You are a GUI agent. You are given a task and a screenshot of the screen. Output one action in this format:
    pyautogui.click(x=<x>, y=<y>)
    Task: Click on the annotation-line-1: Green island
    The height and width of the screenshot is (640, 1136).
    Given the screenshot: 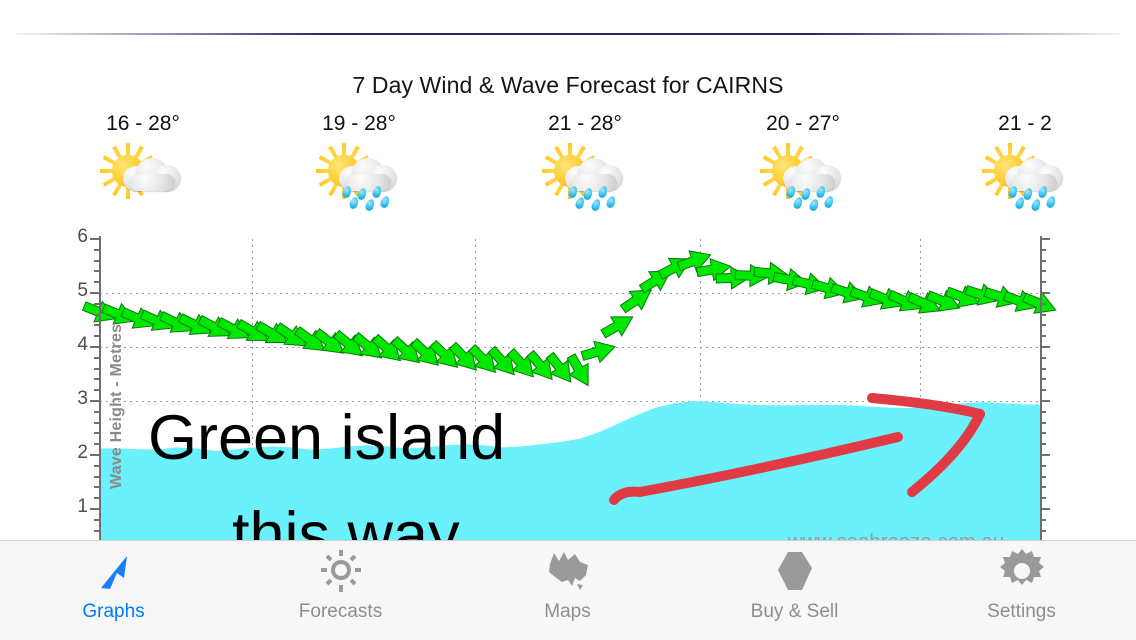 What is the action you would take?
    pyautogui.click(x=327, y=438)
    